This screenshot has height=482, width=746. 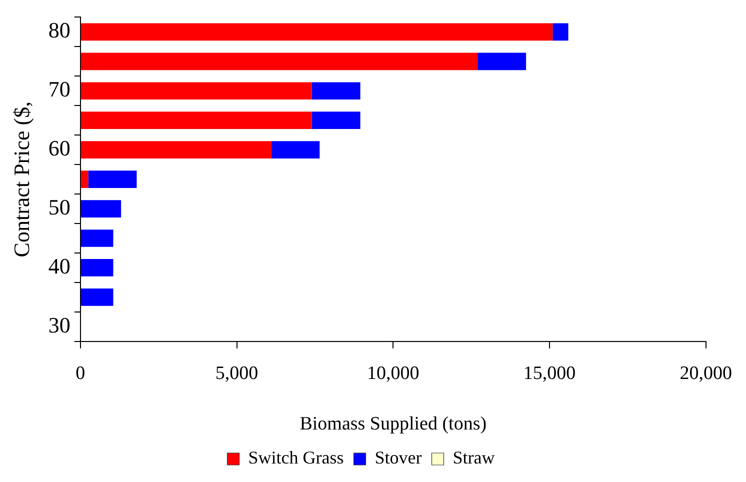 What do you see at coordinates (59, 30) in the screenshot?
I see `y-tick-label: 80` at bounding box center [59, 30].